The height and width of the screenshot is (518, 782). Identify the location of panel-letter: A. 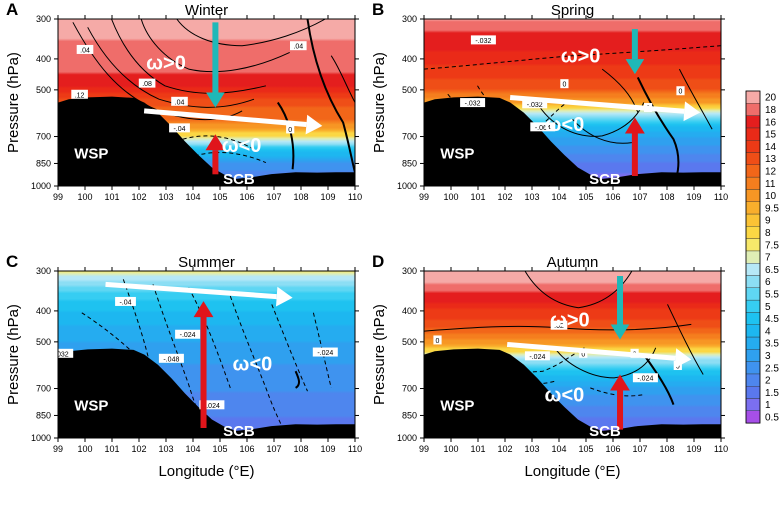
(12, 9).